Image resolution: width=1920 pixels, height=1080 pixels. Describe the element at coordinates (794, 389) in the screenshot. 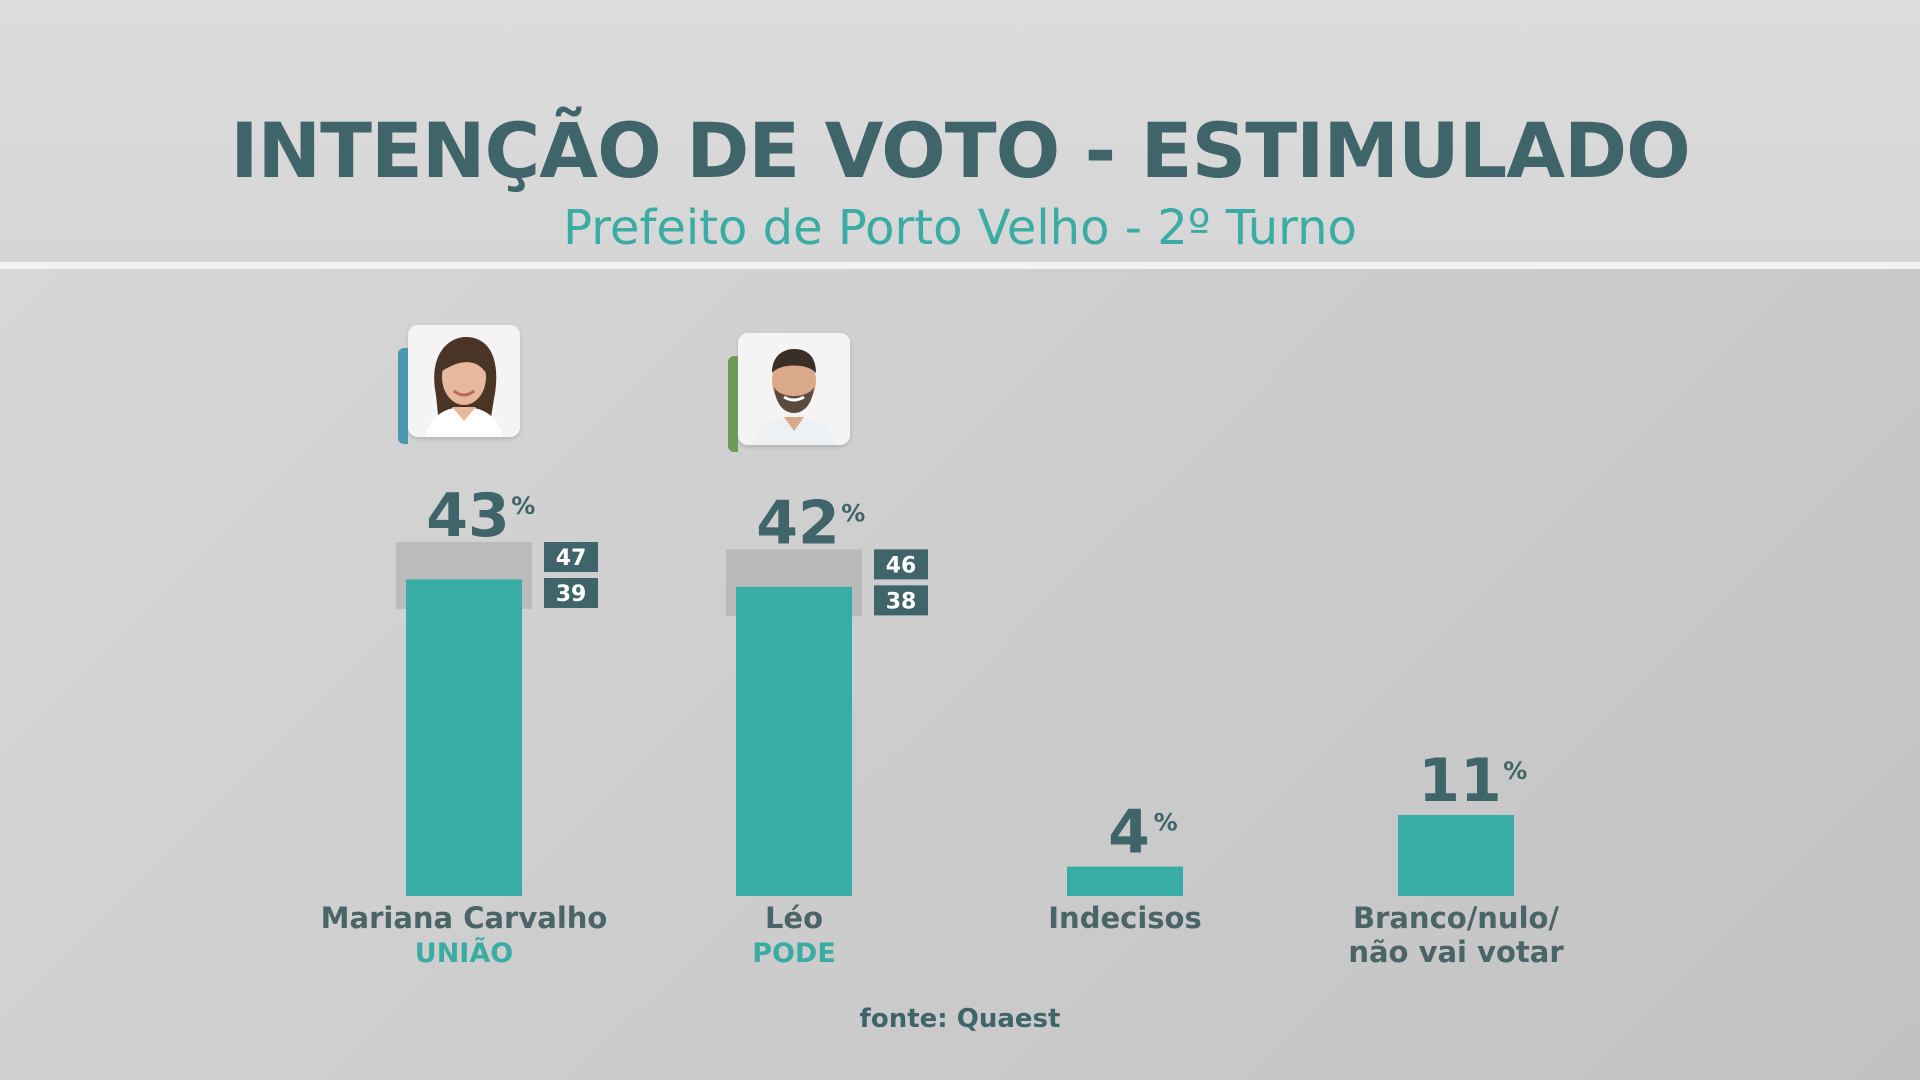

I see `candidate-photo-leo-icon` at that location.